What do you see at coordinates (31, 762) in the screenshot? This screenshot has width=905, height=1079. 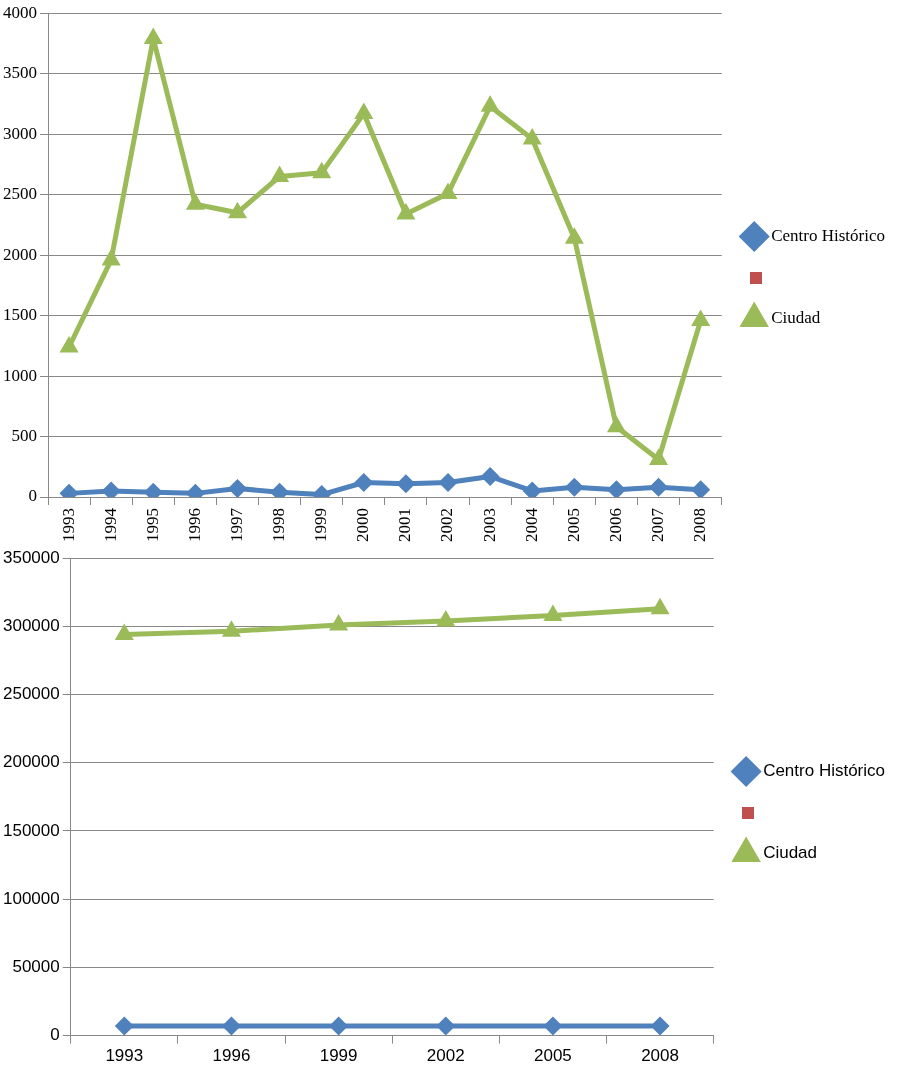 I see `y-tick-label: 200000` at bounding box center [31, 762].